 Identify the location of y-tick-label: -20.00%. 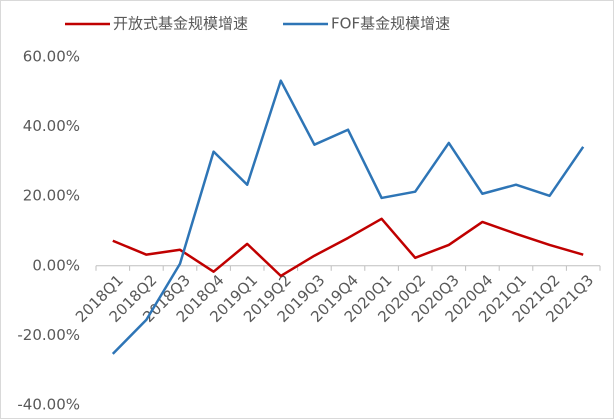
(48, 335).